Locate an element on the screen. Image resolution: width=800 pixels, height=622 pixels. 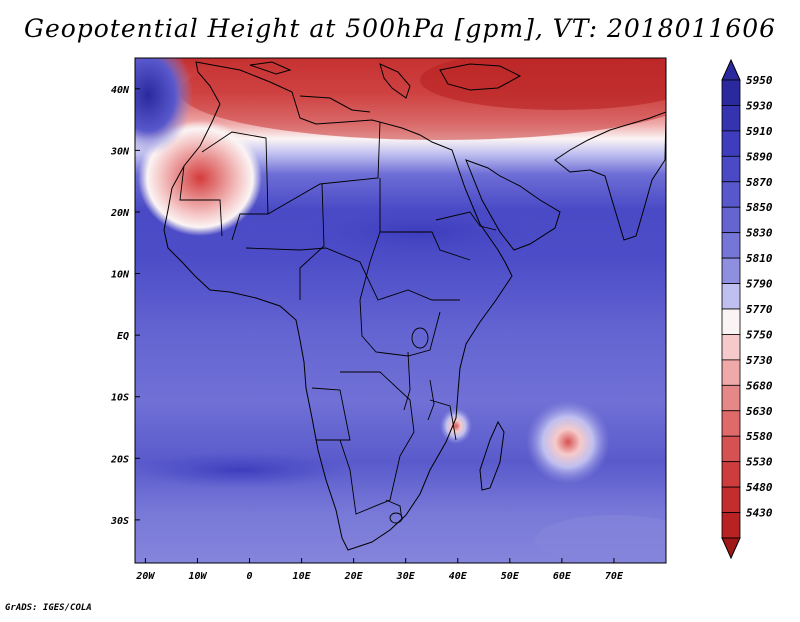
east-trough-core is located at coordinates (543, 84).